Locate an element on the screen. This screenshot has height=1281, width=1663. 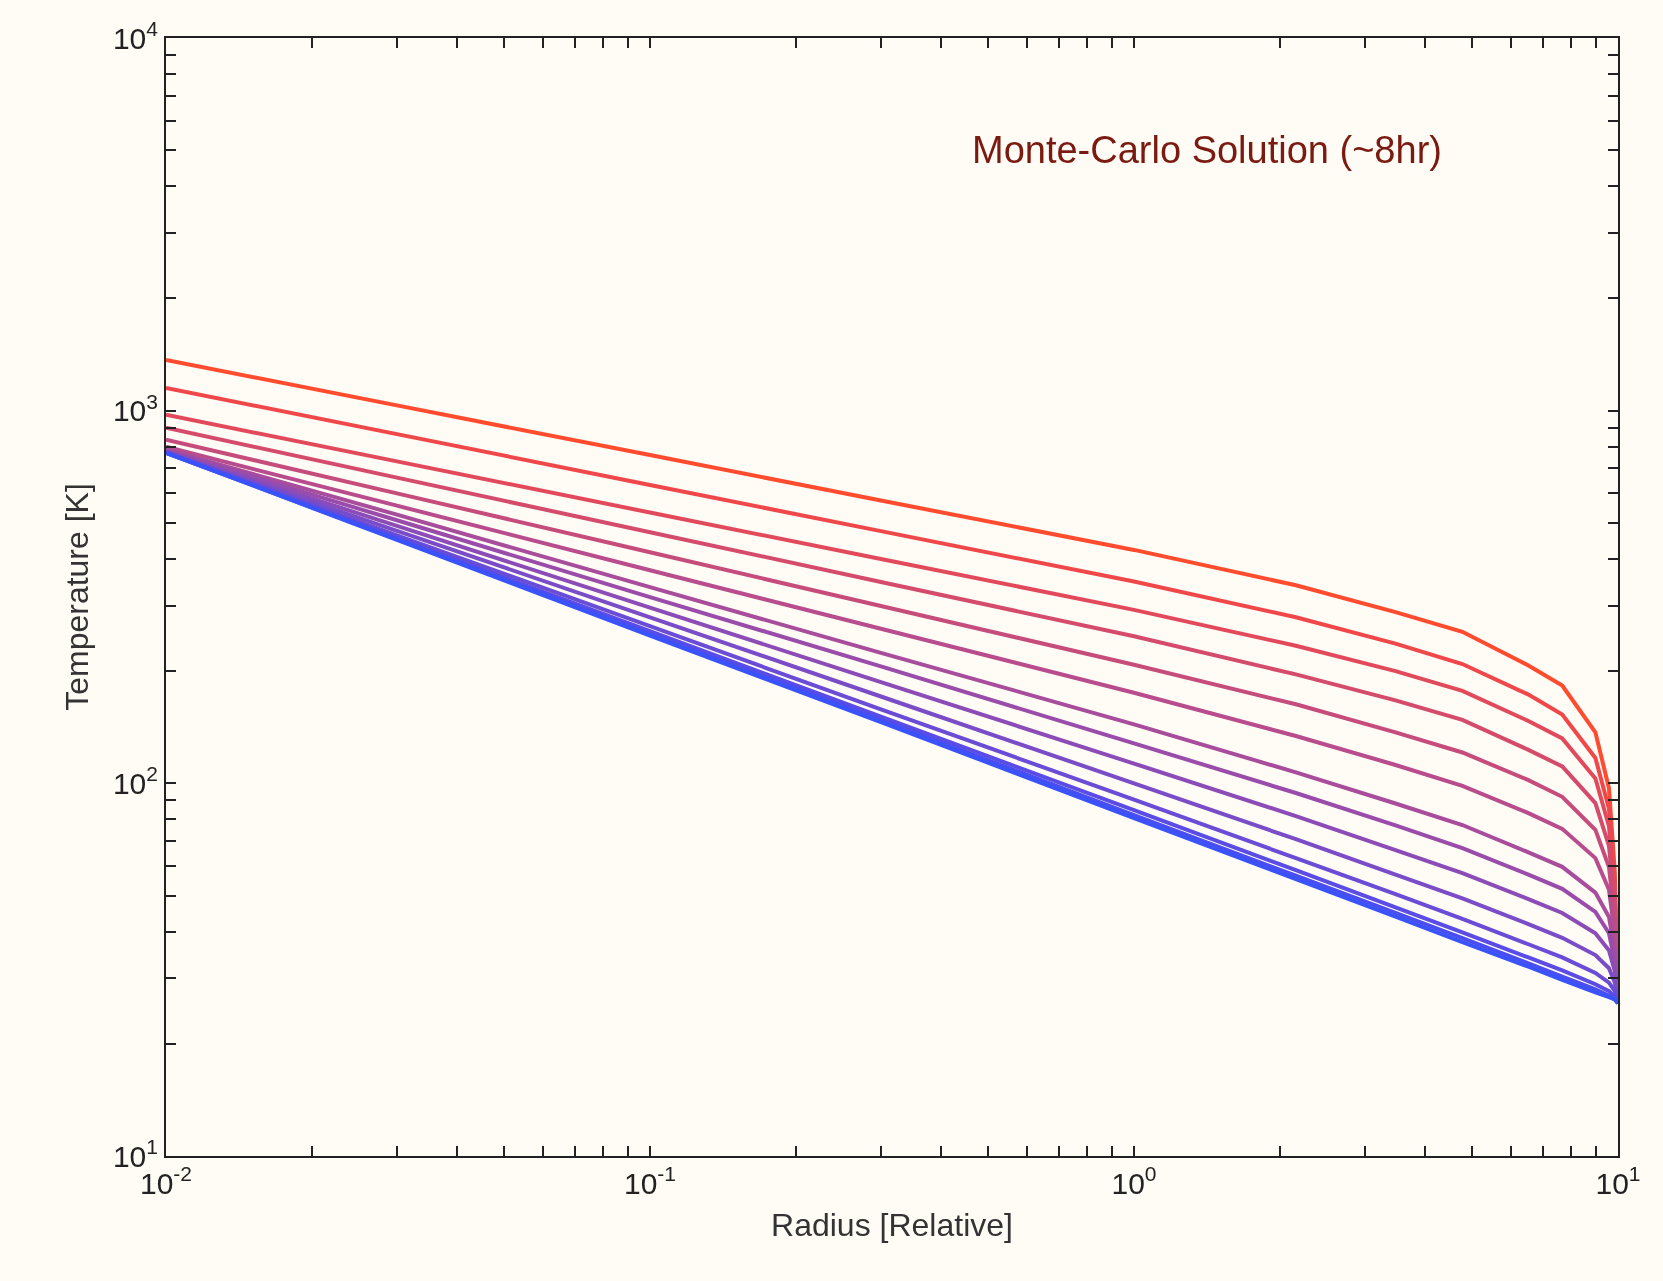
y-tick-label: 10$^{3}$ is located at coordinates (135, 408).